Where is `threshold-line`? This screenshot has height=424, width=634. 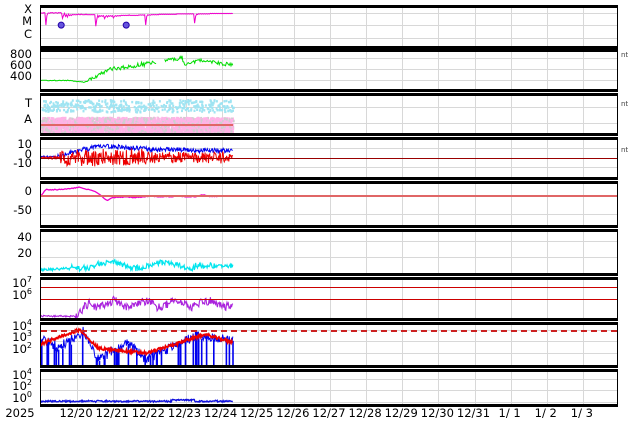
threshold-line is located at coordinates (329, 287).